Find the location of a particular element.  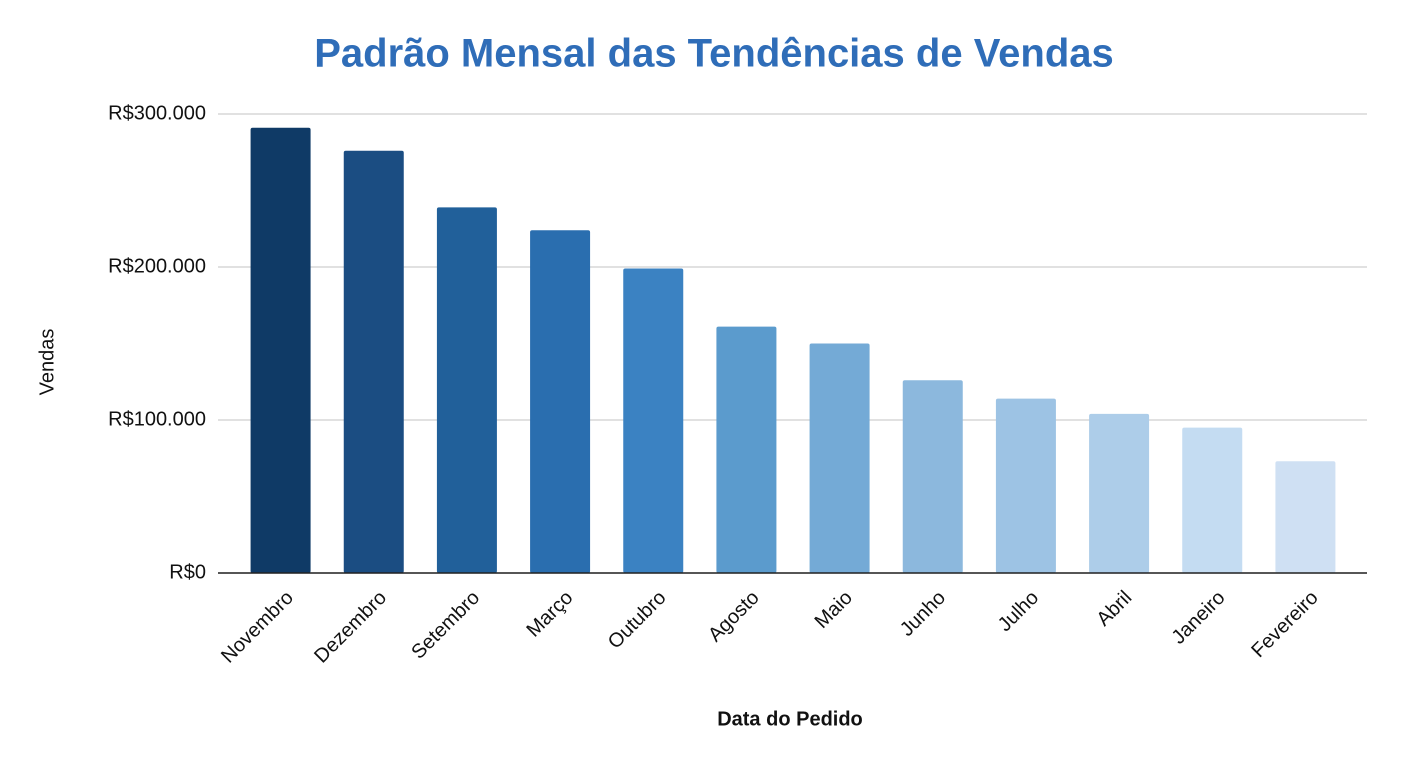

x-tick-label: Abril is located at coordinates (1115, 609).